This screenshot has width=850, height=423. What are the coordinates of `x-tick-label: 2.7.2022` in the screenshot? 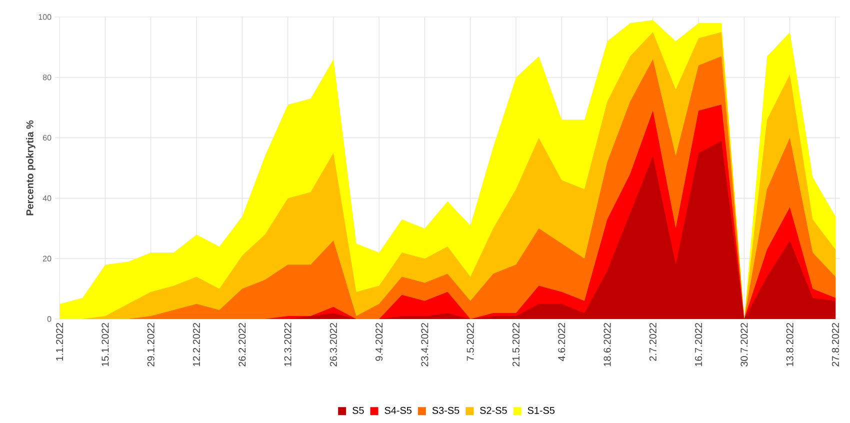 It's located at (652, 342).